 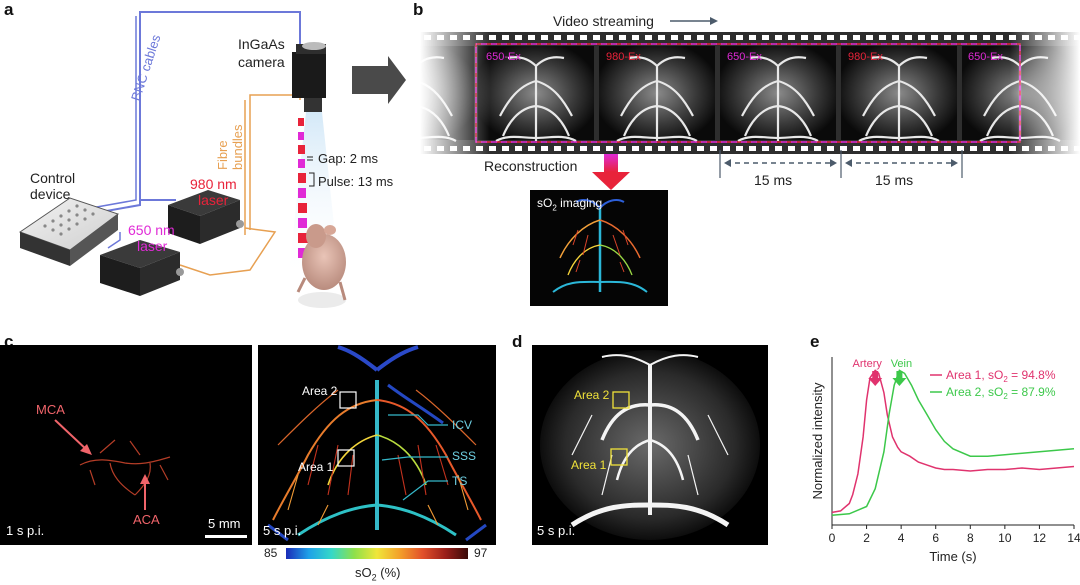 I want to click on legend-label-2: Area 2, sO2 = 87.9%, so click(x=1001, y=393).